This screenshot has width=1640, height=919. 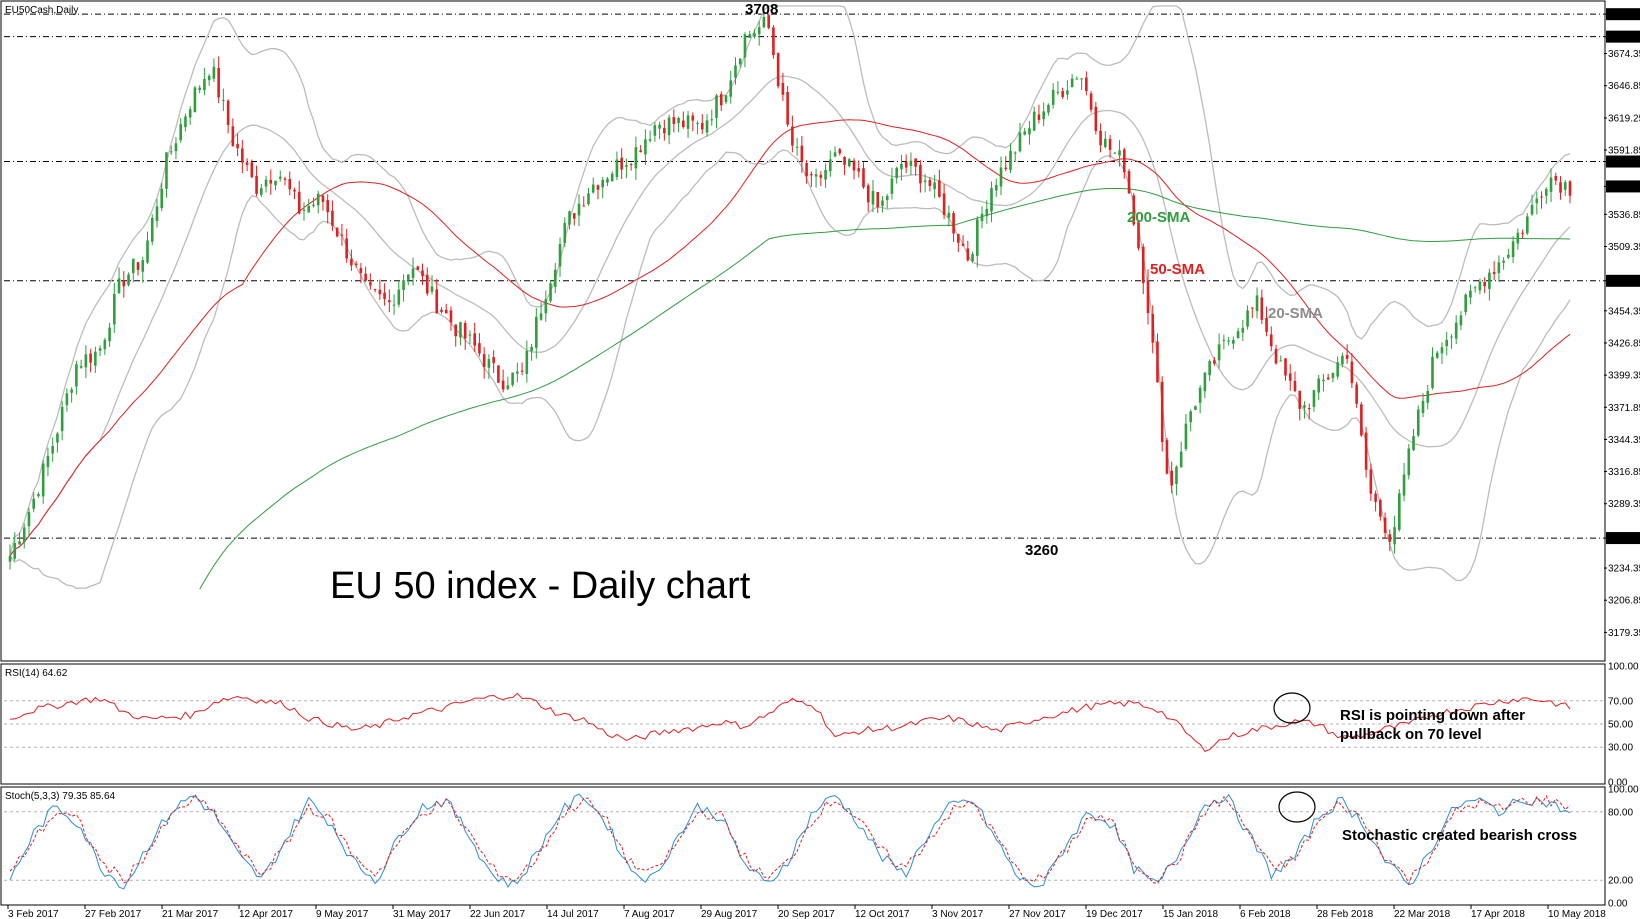 What do you see at coordinates (1618, 904) in the screenshot?
I see `stoch-tick-label: 0.00` at bounding box center [1618, 904].